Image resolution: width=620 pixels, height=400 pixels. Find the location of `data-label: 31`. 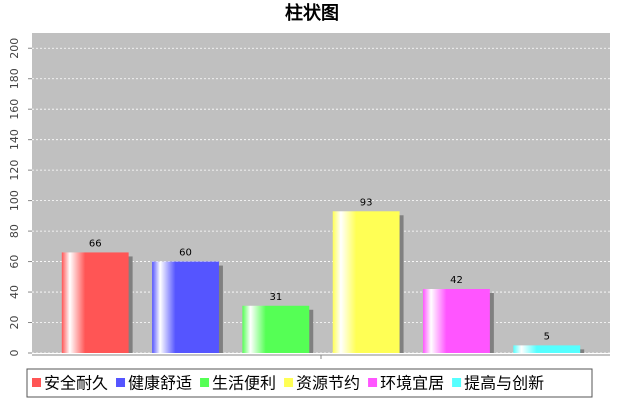

data-label: 31 is located at coordinates (275, 297).